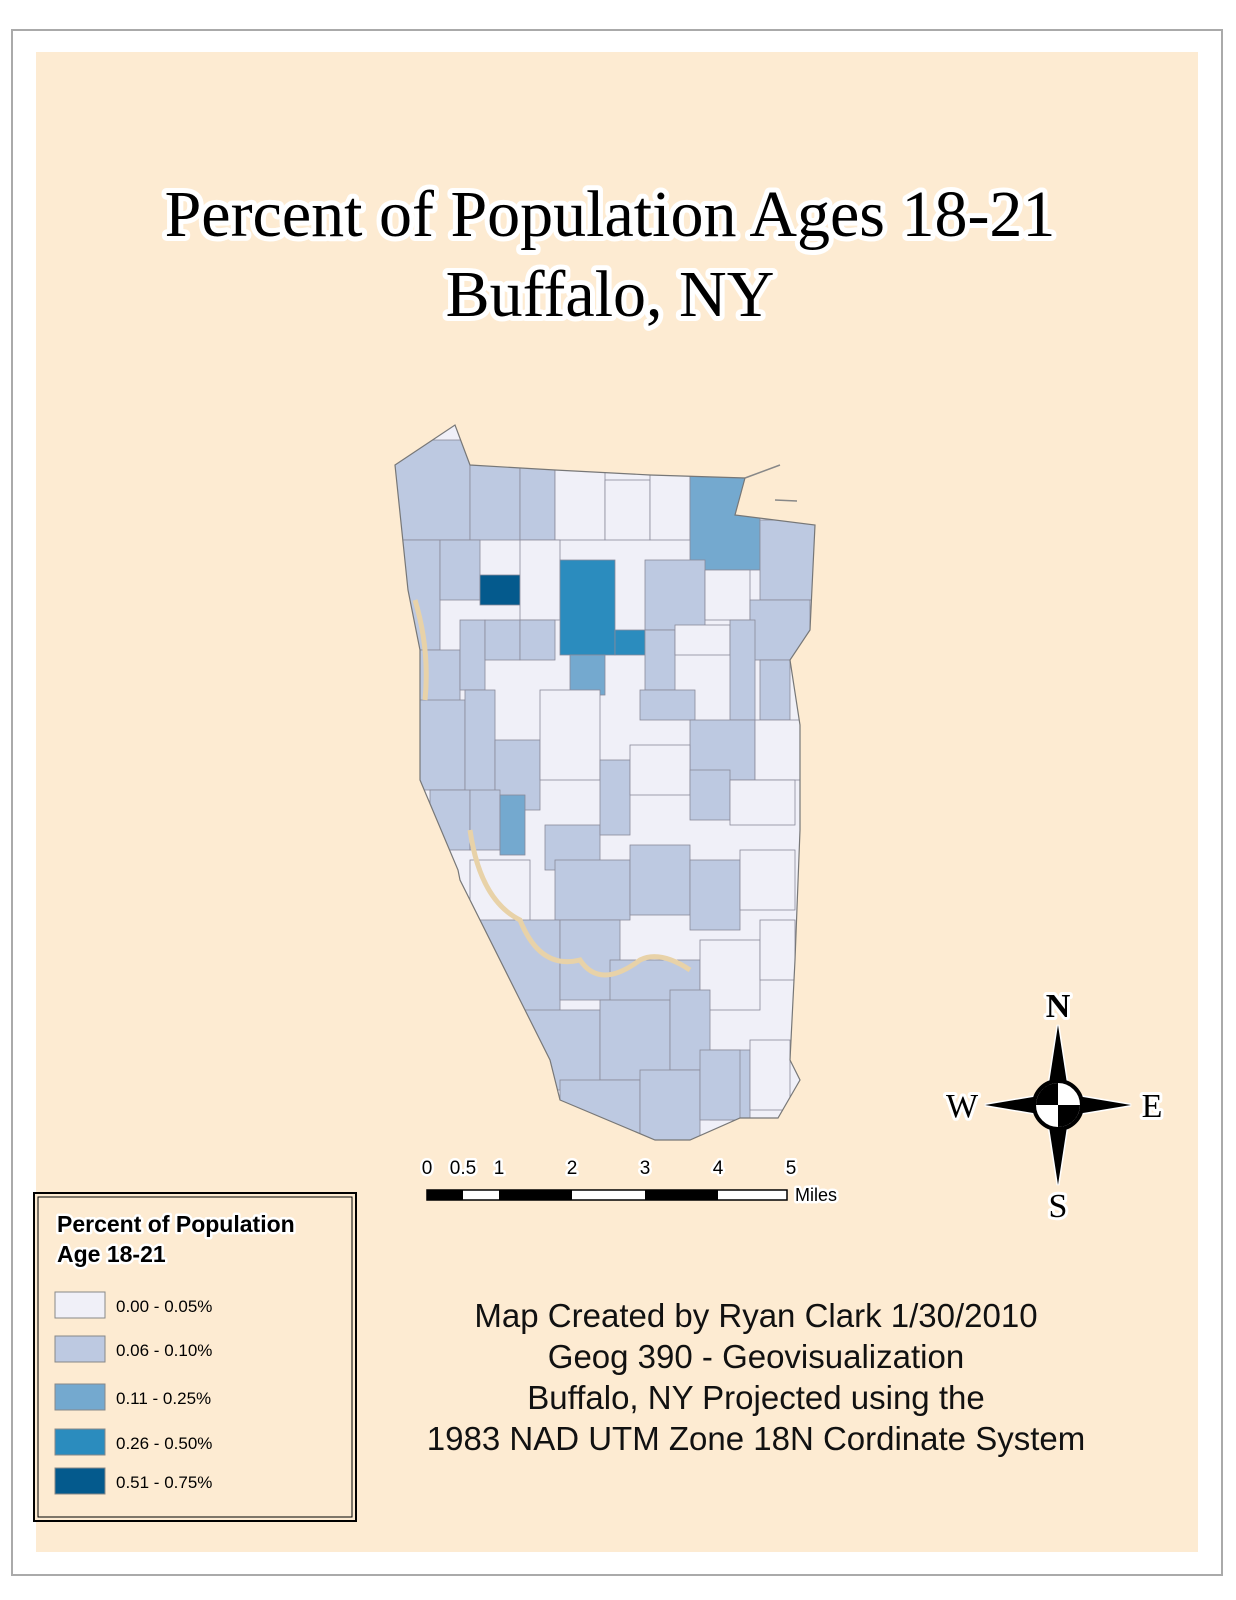 This screenshot has height=1600, width=1236. I want to click on scale-label: 1, so click(499, 1168).